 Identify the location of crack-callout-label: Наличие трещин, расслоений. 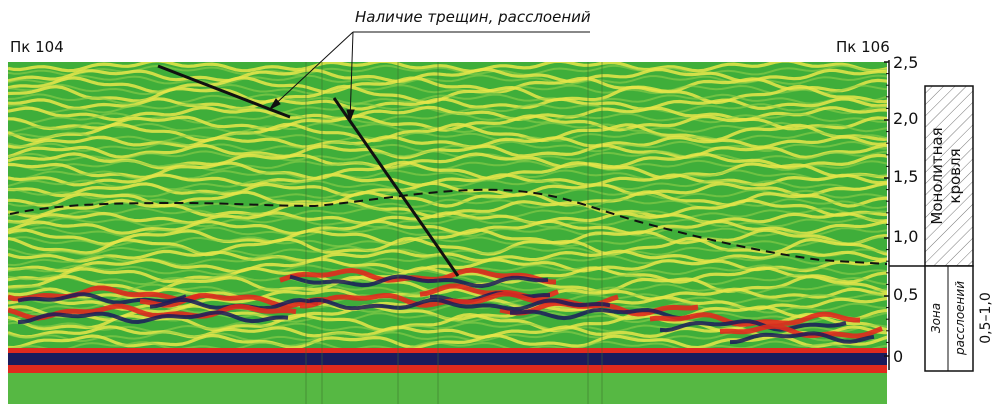
(473, 17).